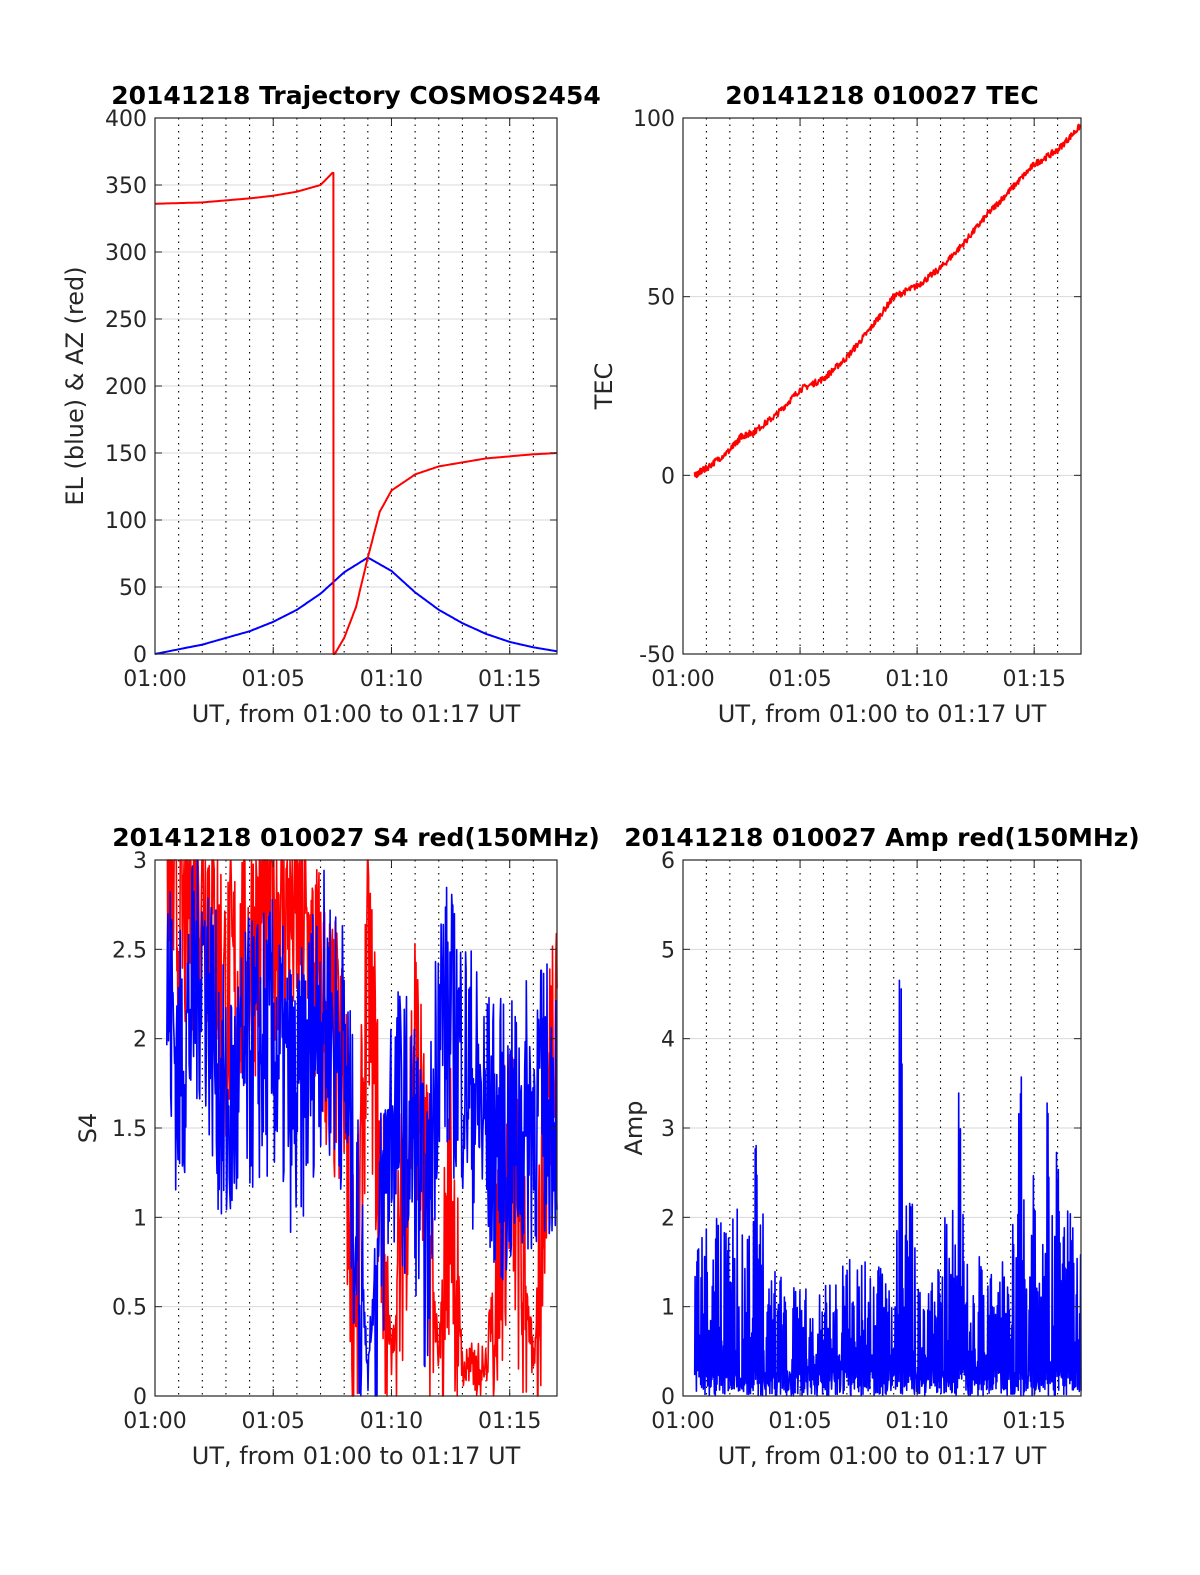 The width and height of the screenshot is (1200, 1575). I want to click on trajectory-x-tick-label: 01:10, so click(391, 679).